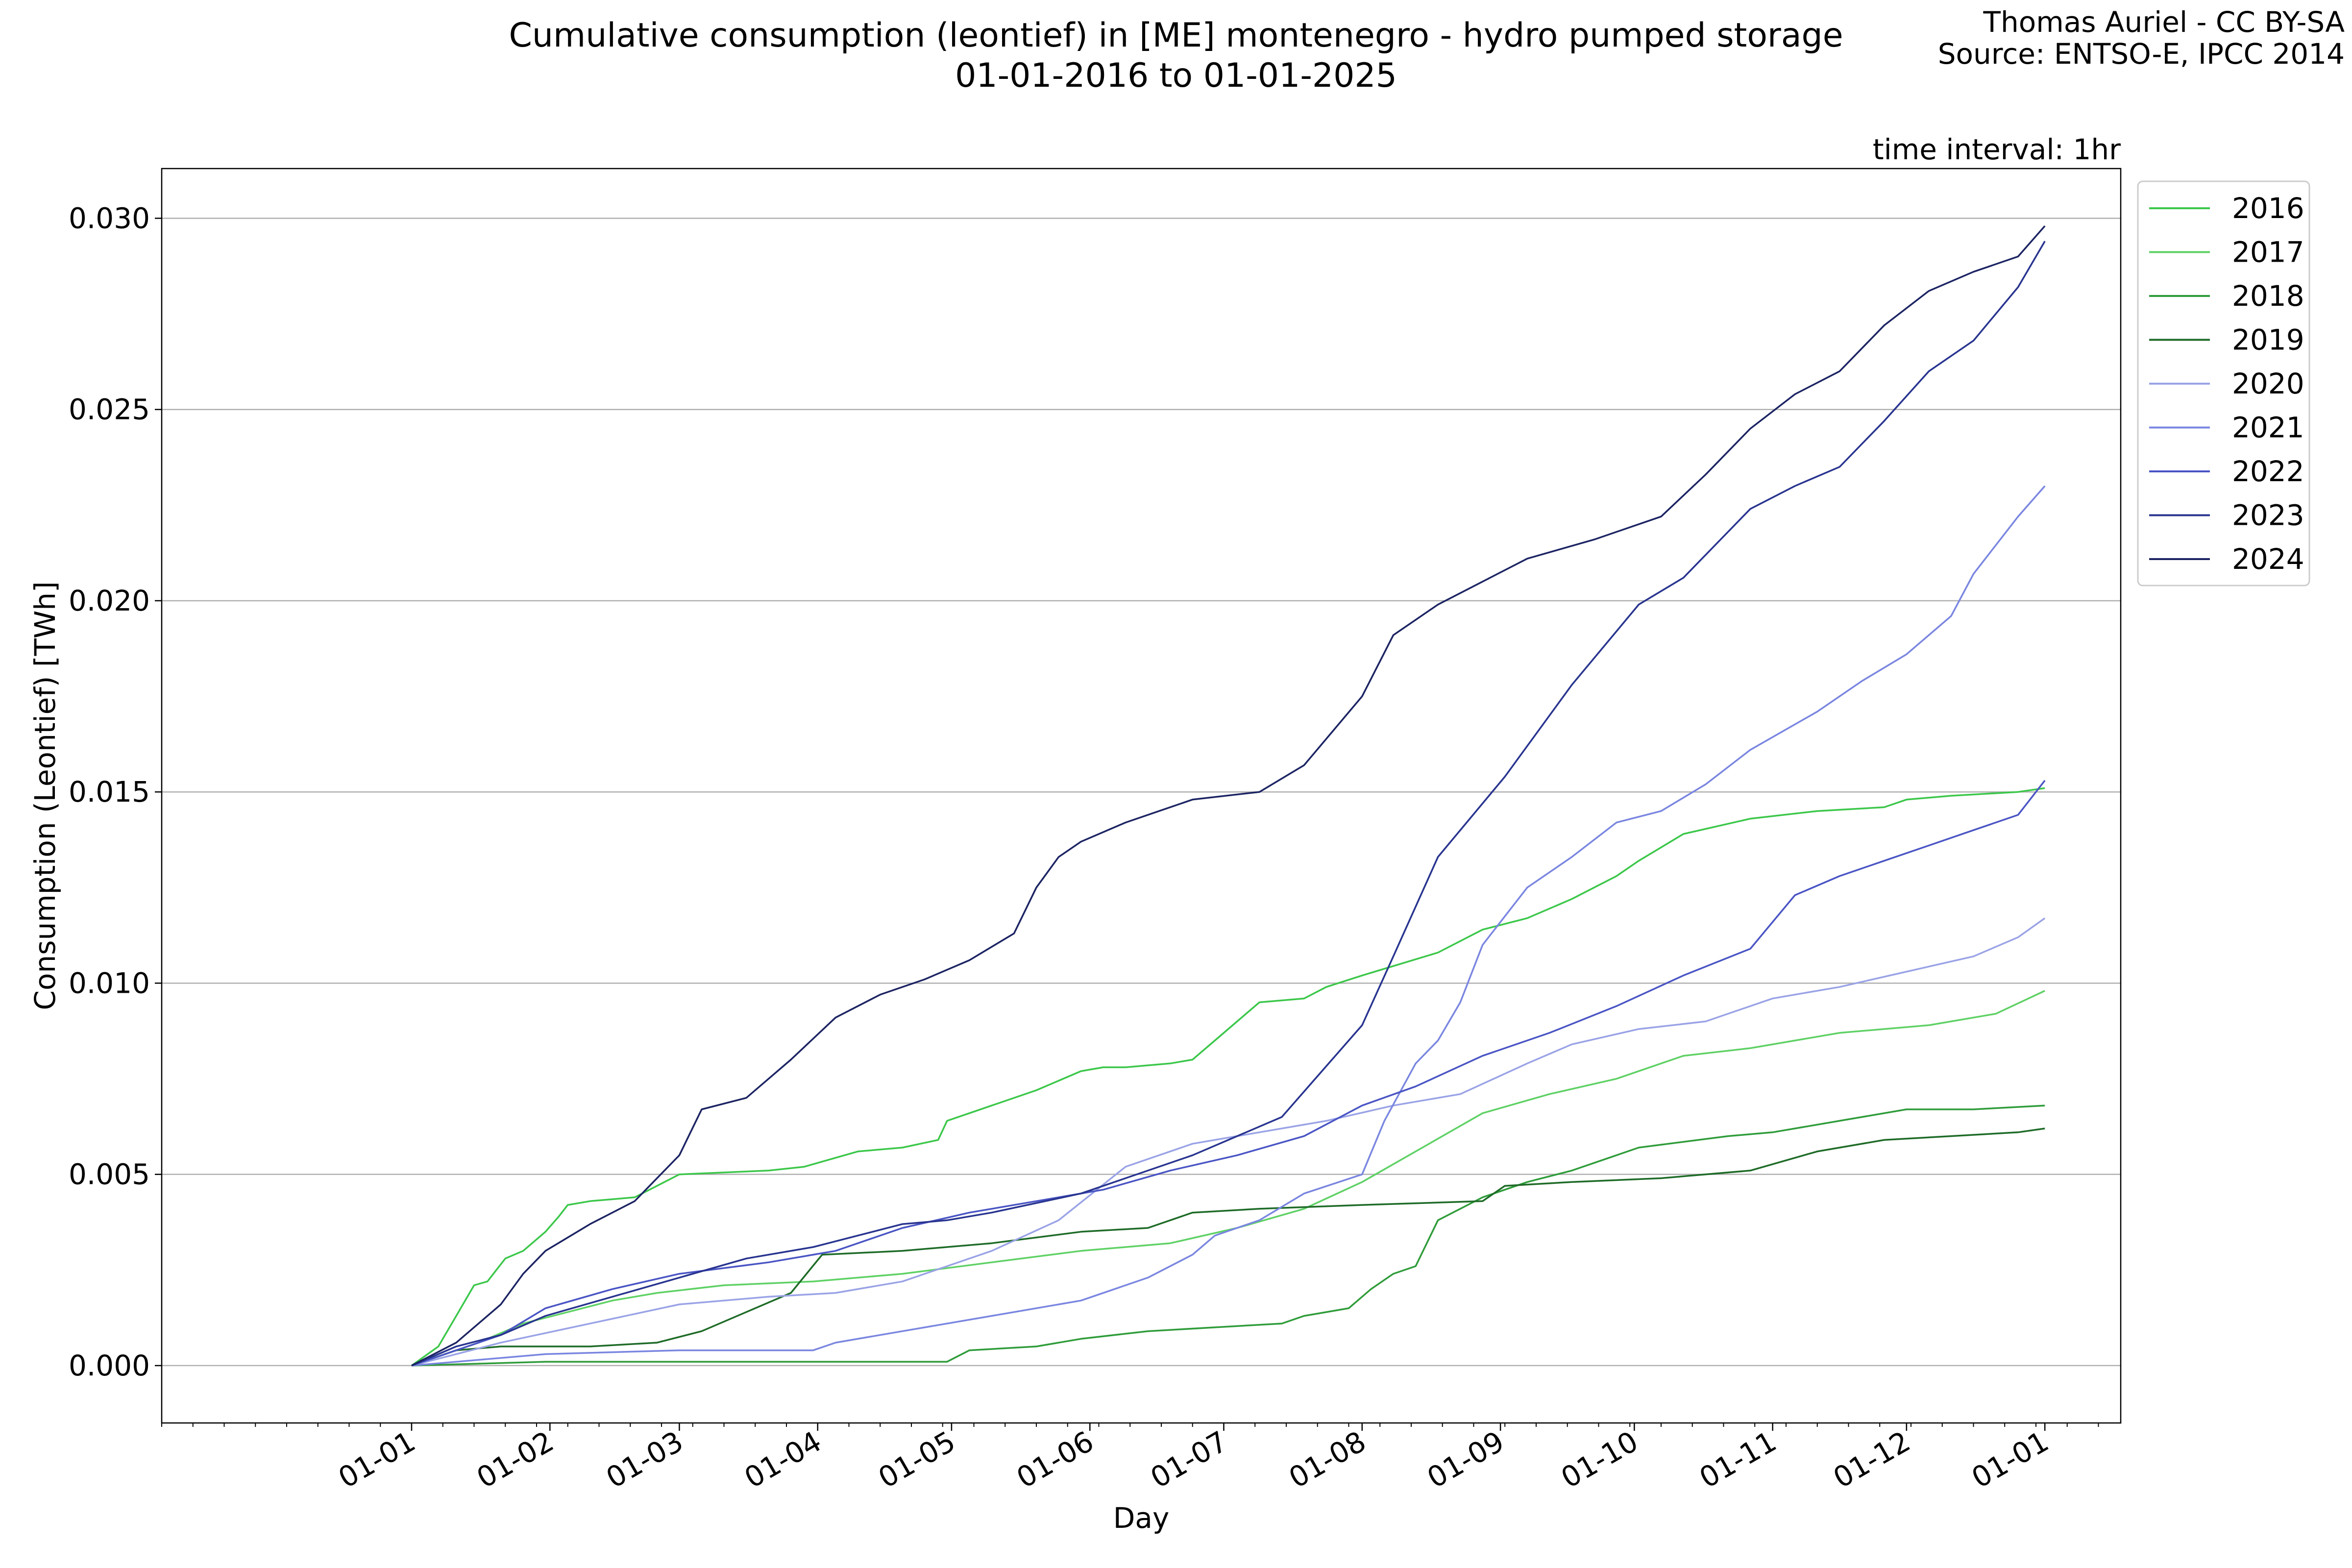  I want to click on legend-label-2017: 2017, so click(2268, 253).